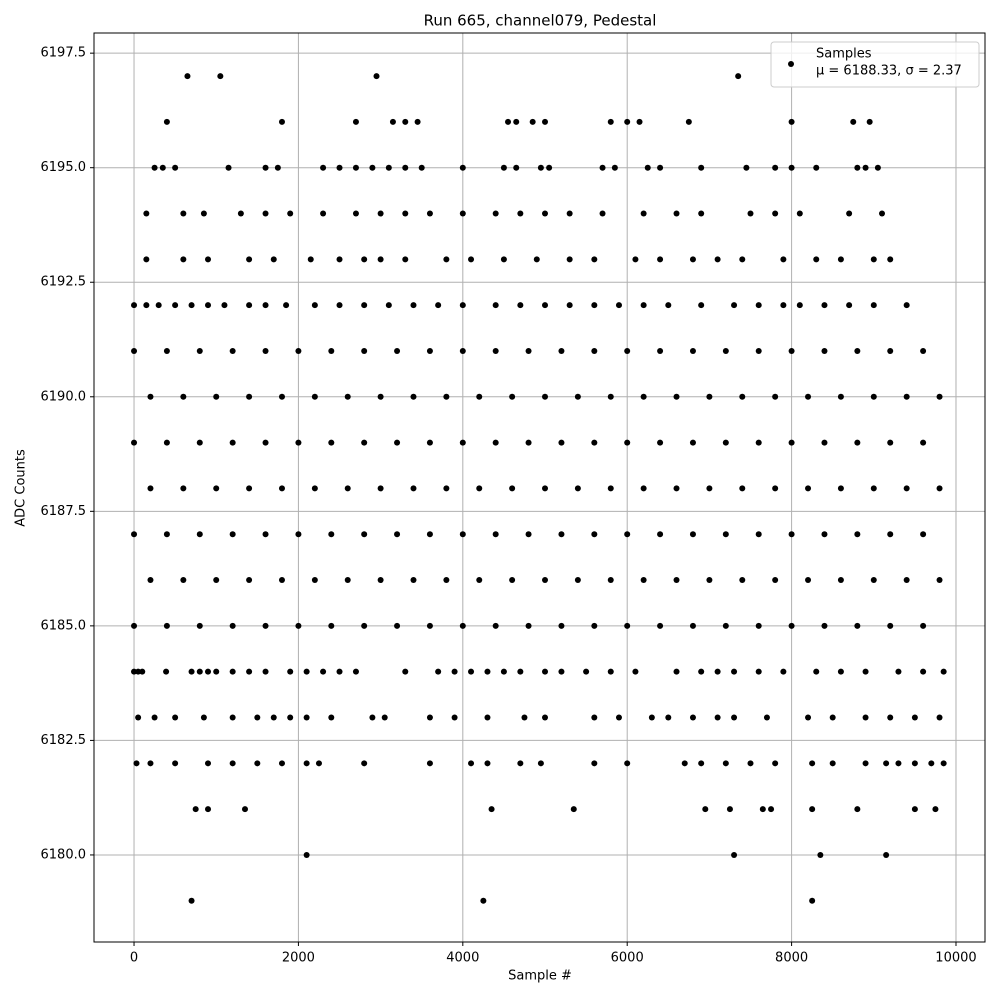 This screenshot has width=1000, height=1000. What do you see at coordinates (462, 958) in the screenshot?
I see `x-tick-label: 4000` at bounding box center [462, 958].